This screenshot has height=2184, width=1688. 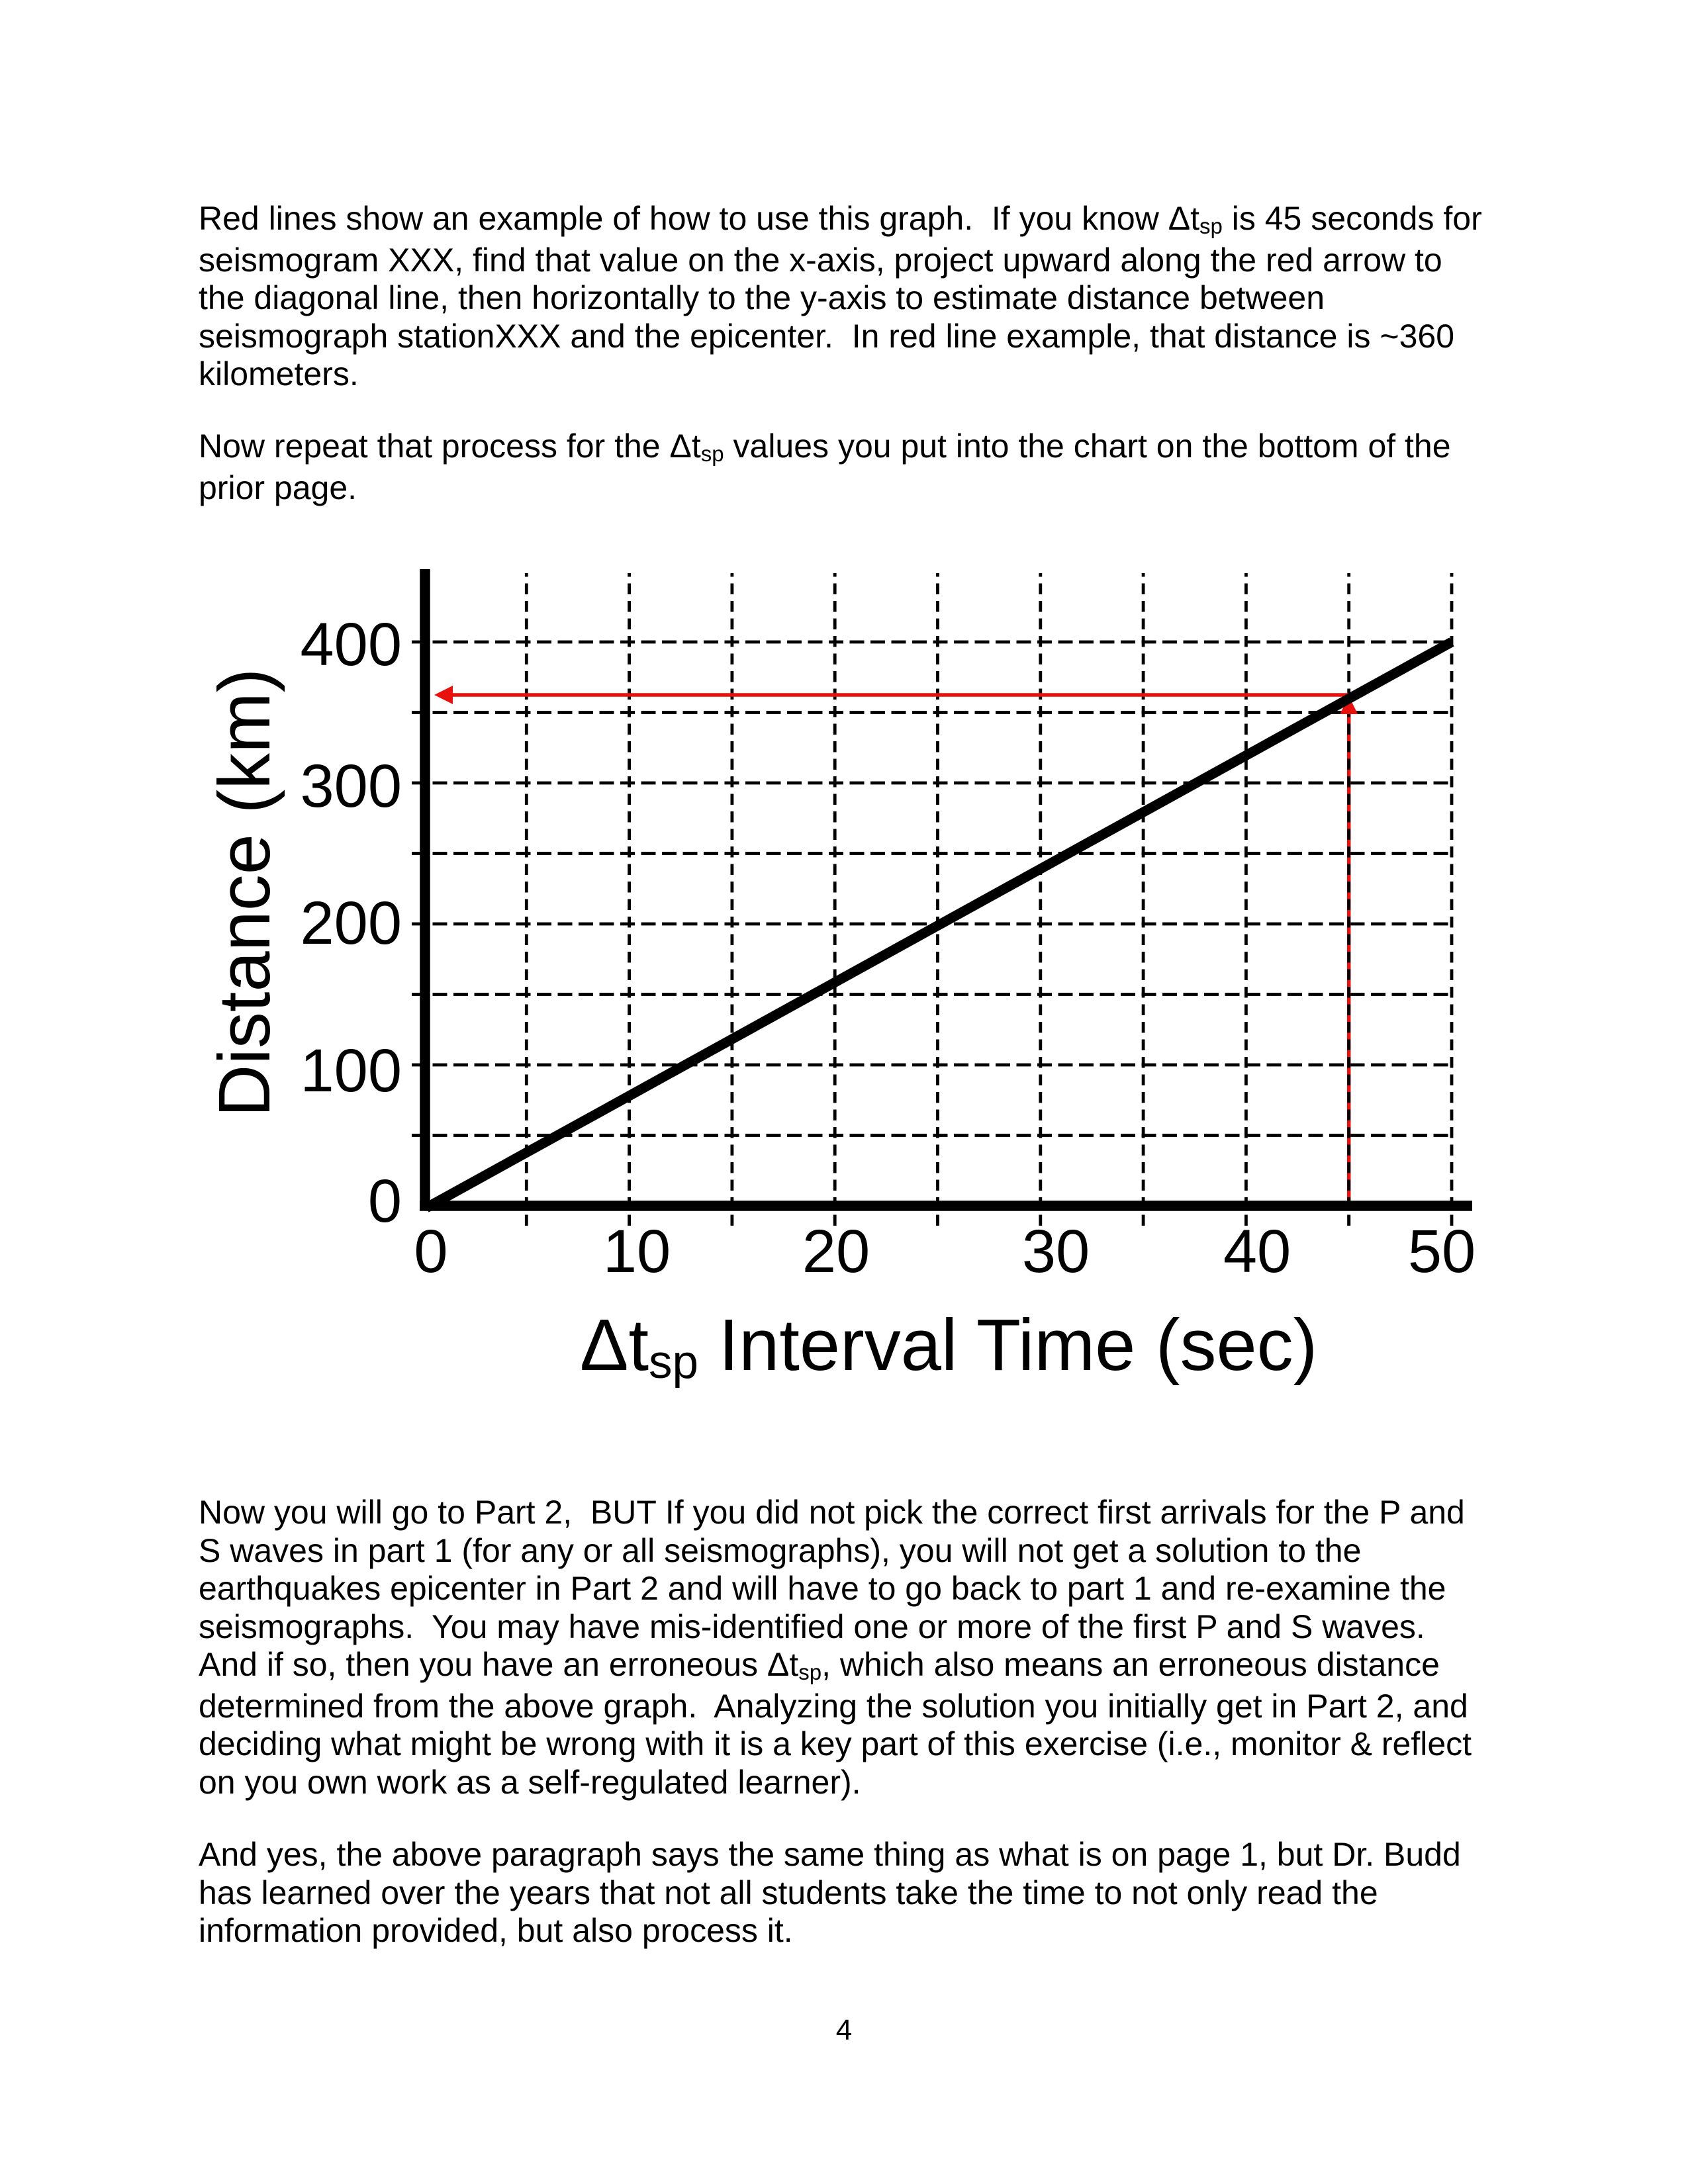 I want to click on svg-text: 20, so click(x=836, y=1251).